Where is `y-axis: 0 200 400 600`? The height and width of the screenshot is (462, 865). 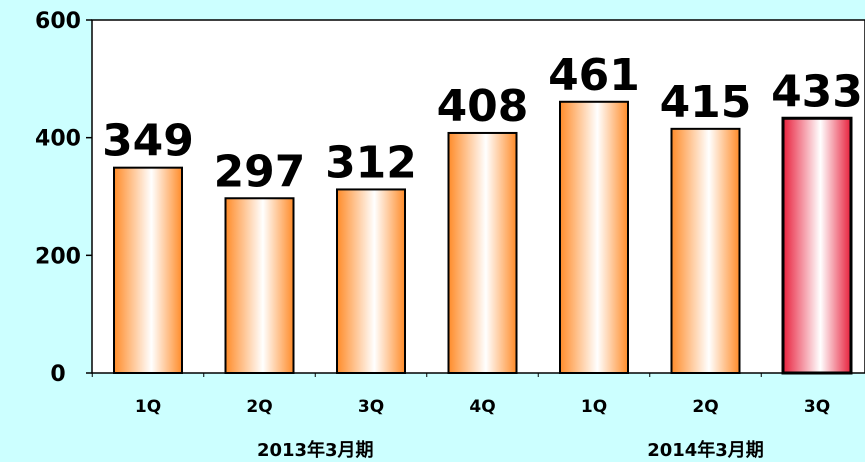 y-axis: 0 200 400 600 is located at coordinates (63, 198).